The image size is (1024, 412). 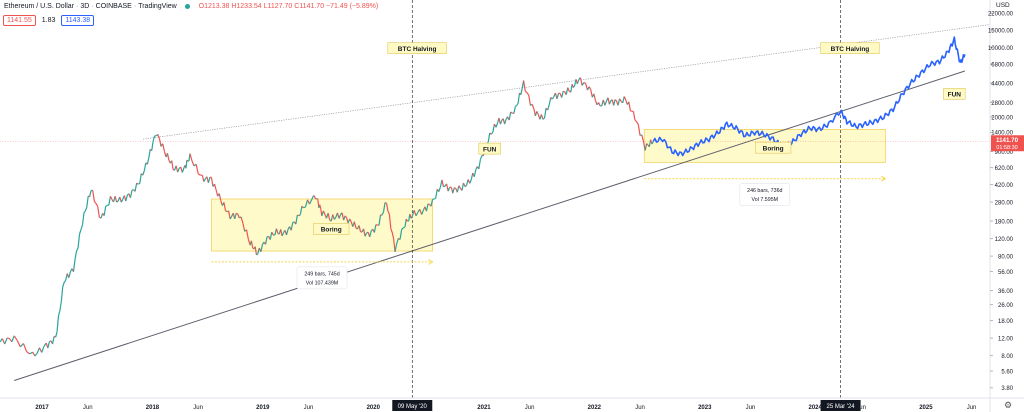 What do you see at coordinates (88, 408) in the screenshot?
I see `x-tick-label: Jun` at bounding box center [88, 408].